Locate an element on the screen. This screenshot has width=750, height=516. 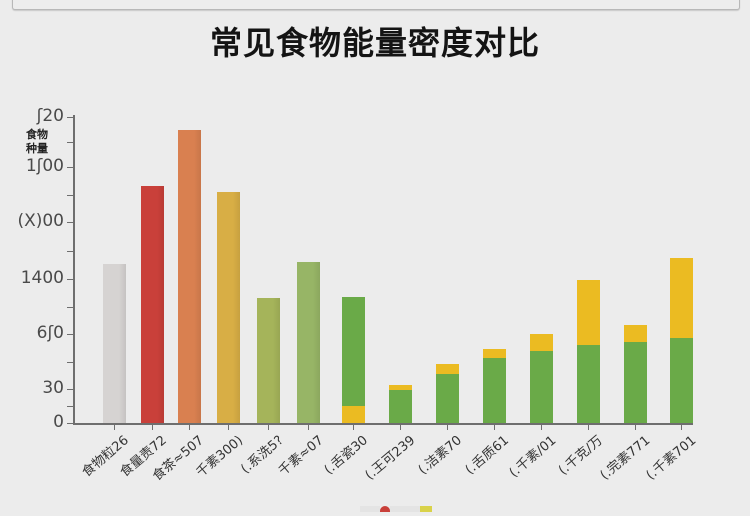
y-tick-label: 30 is located at coordinates (53, 388).